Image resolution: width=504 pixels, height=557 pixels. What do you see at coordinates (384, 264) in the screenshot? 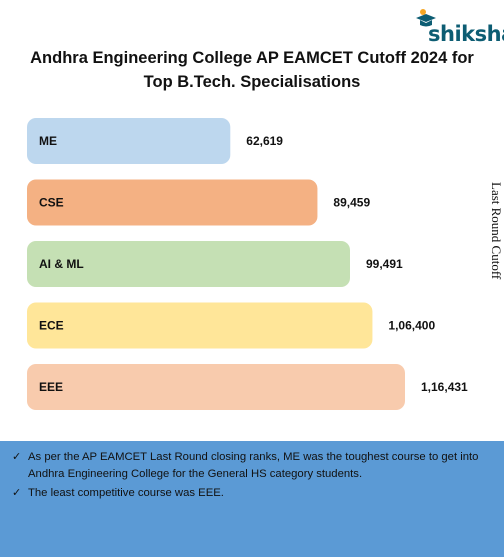
I see `bar-value-label: 99,491` at bounding box center [384, 264].